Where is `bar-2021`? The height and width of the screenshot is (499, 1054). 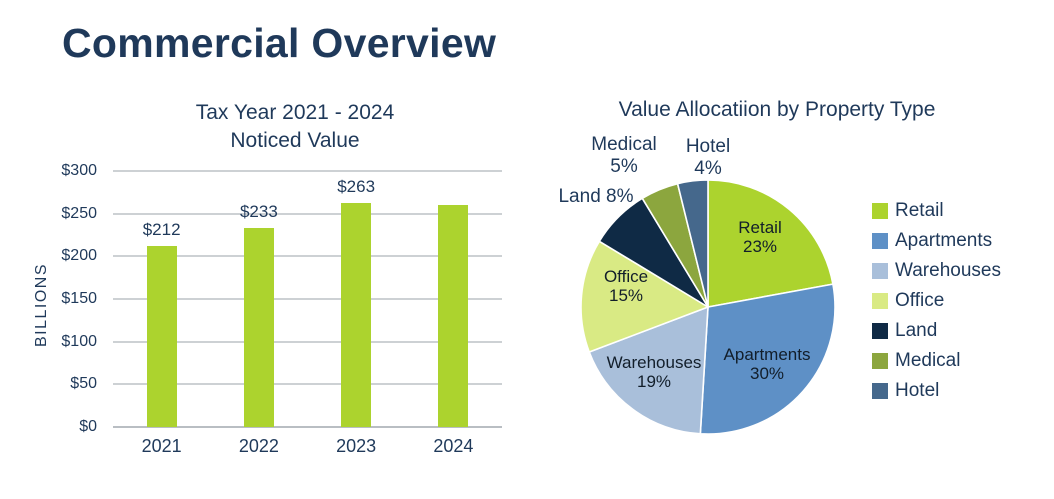 bar-2021 is located at coordinates (161, 336).